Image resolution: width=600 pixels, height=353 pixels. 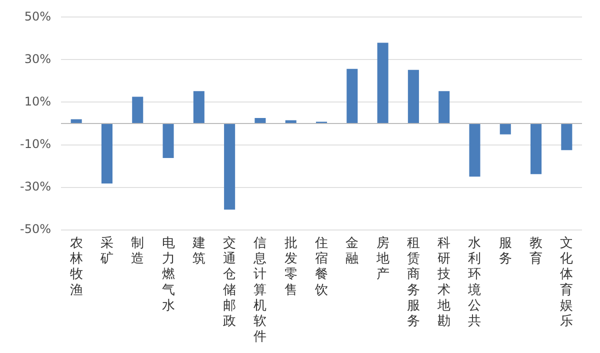 What do you see at coordinates (35, 143) in the screenshot?
I see `y-tick-label: -10%` at bounding box center [35, 143].